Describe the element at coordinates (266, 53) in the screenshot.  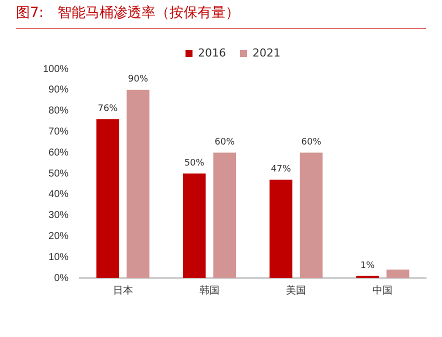
I see `legend-label: 2021` at that location.